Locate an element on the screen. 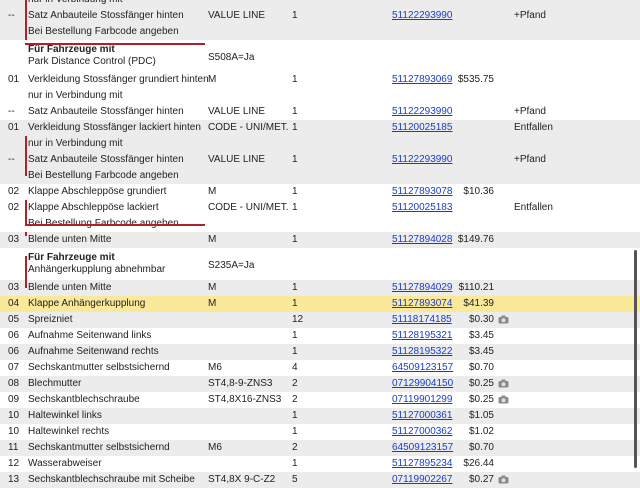 The width and height of the screenshot is (640, 488). table-row: 10 Haltewinkel links 1 51127000361 $1.05 is located at coordinates (320, 416).